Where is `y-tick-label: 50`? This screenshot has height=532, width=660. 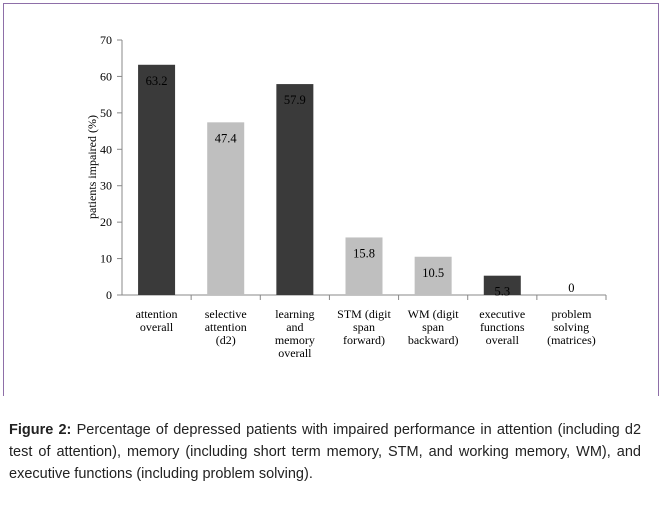
y-tick-label: 50 is located at coordinates (106, 113).